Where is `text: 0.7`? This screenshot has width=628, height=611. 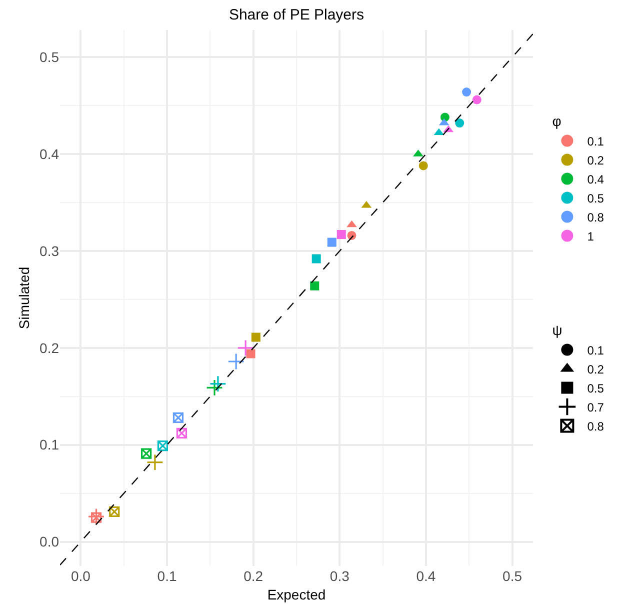 text: 0.7 is located at coordinates (595, 407).